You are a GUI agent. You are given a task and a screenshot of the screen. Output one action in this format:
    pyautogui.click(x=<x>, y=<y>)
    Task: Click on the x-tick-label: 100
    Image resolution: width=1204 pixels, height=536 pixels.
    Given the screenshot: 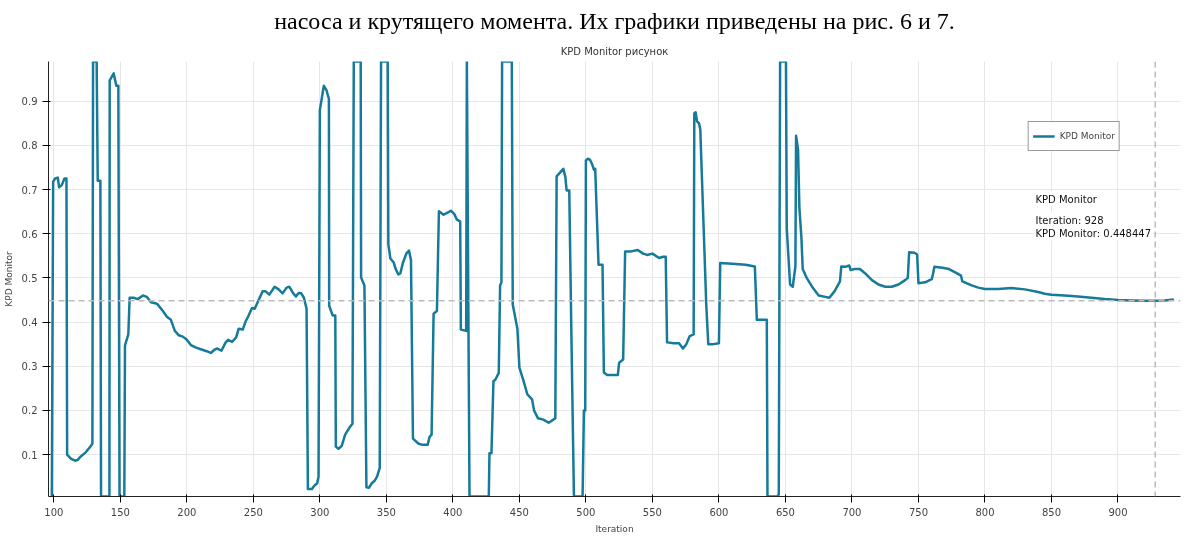 What is the action you would take?
    pyautogui.click(x=54, y=512)
    